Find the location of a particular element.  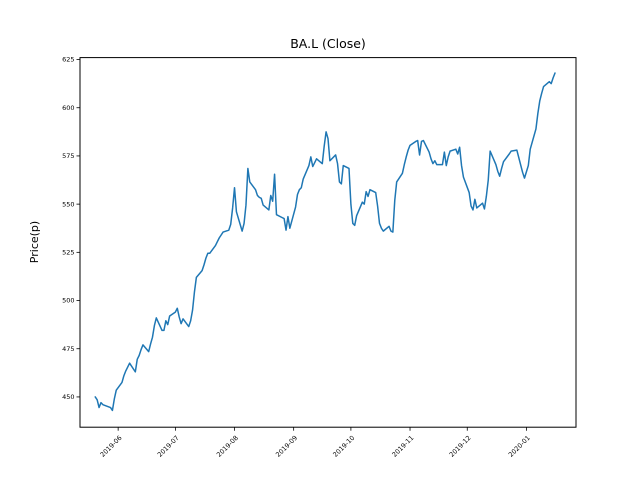

y-tick-label: 525 is located at coordinates (68, 253).